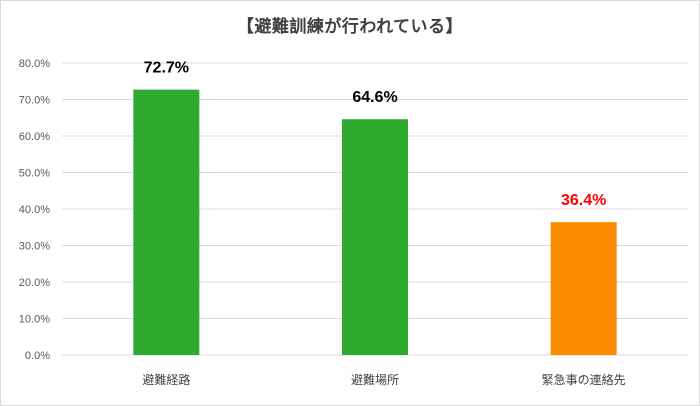  What do you see at coordinates (34, 137) in the screenshot?
I see `y-tick-label: 60.0%` at bounding box center [34, 137].